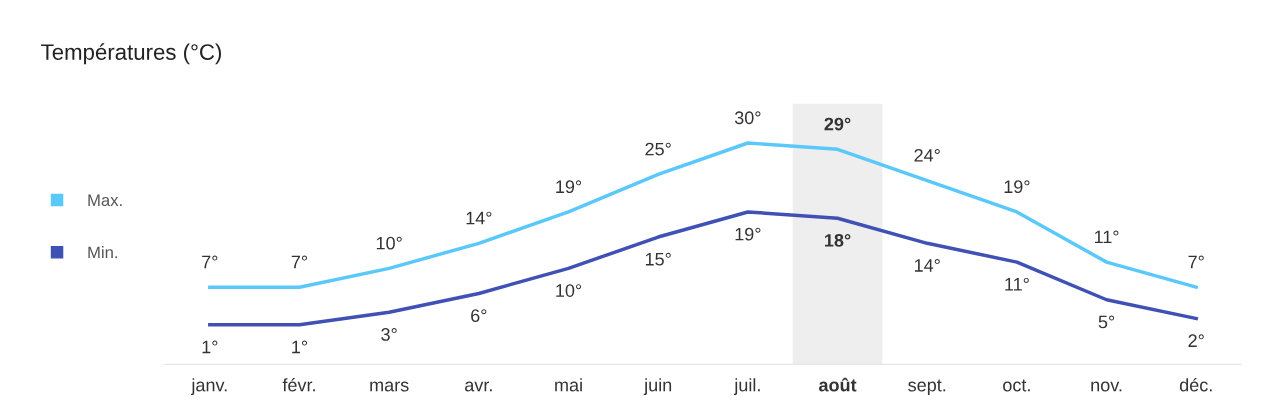 The width and height of the screenshot is (1269, 414). Describe the element at coordinates (927, 155) in the screenshot. I see `data-label: 24°` at that location.